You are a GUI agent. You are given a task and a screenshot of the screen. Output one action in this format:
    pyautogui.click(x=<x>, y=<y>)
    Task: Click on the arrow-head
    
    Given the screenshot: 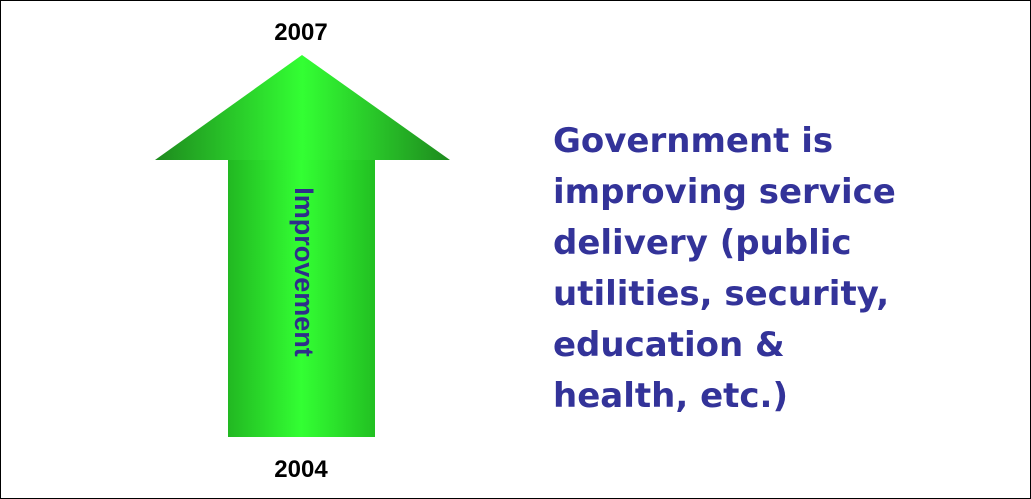 What is the action you would take?
    pyautogui.click(x=302, y=107)
    